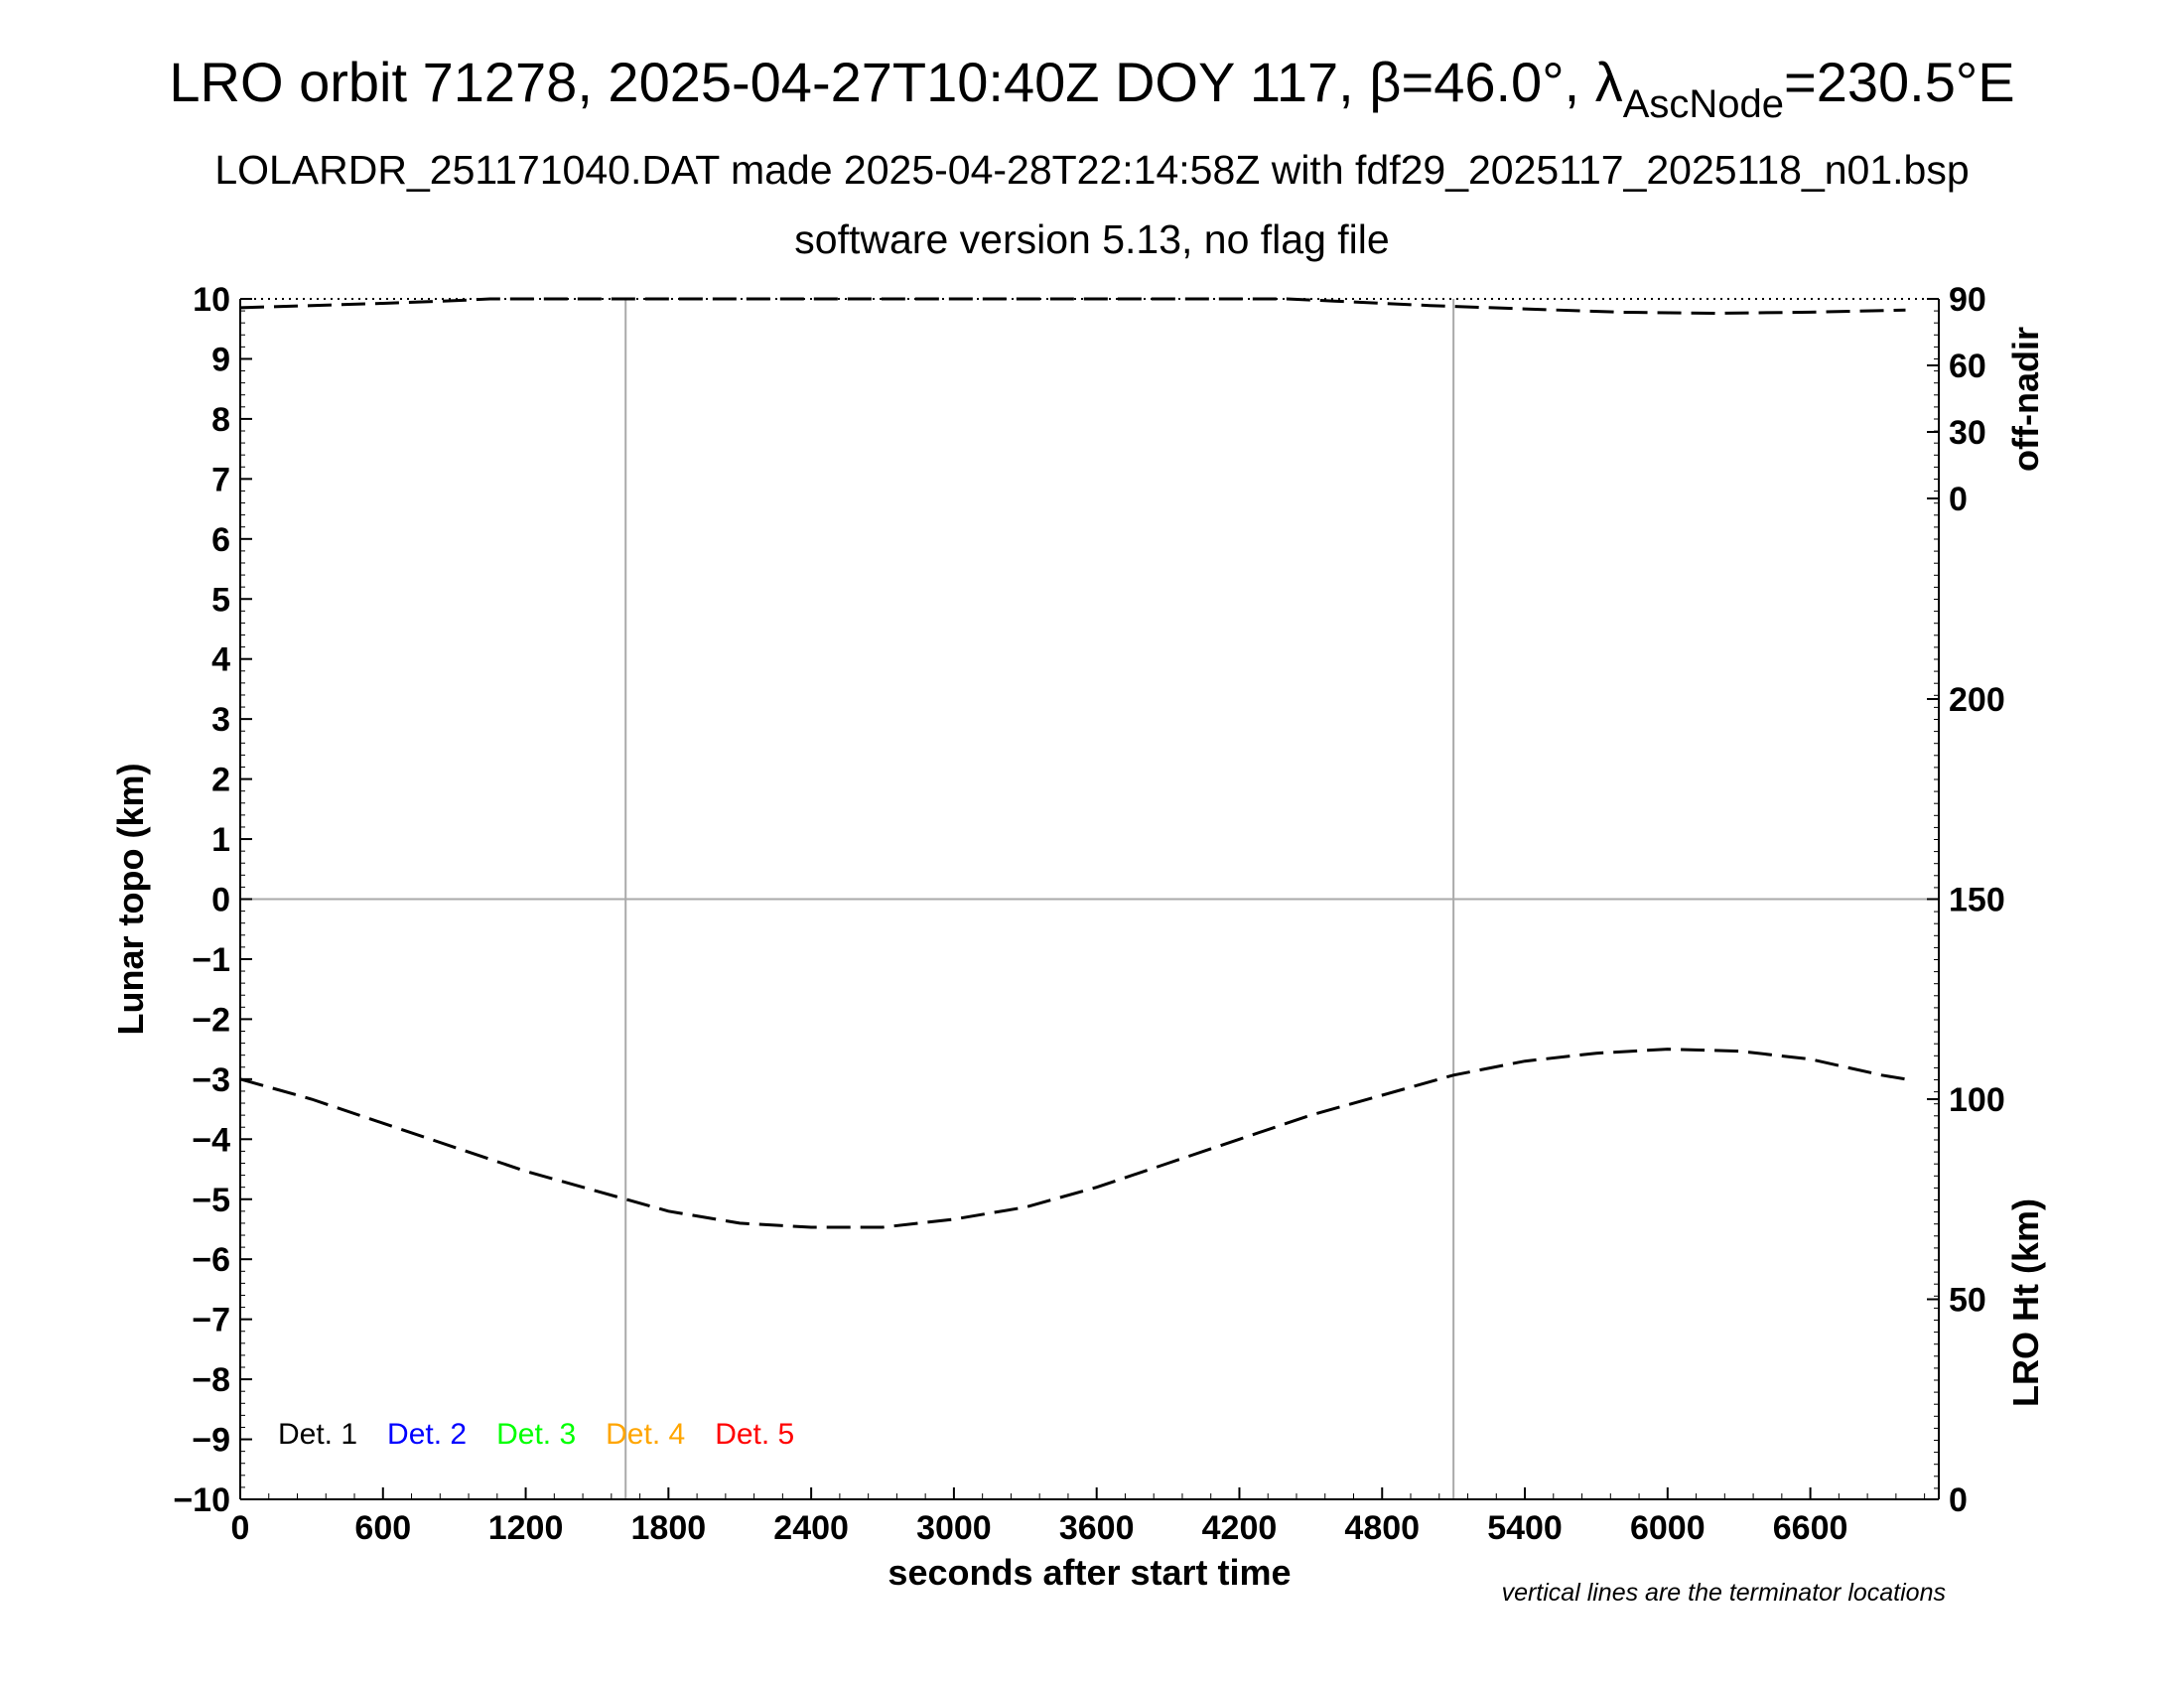  Describe the element at coordinates (220, 600) in the screenshot. I see `y-tick-label: 5` at that location.